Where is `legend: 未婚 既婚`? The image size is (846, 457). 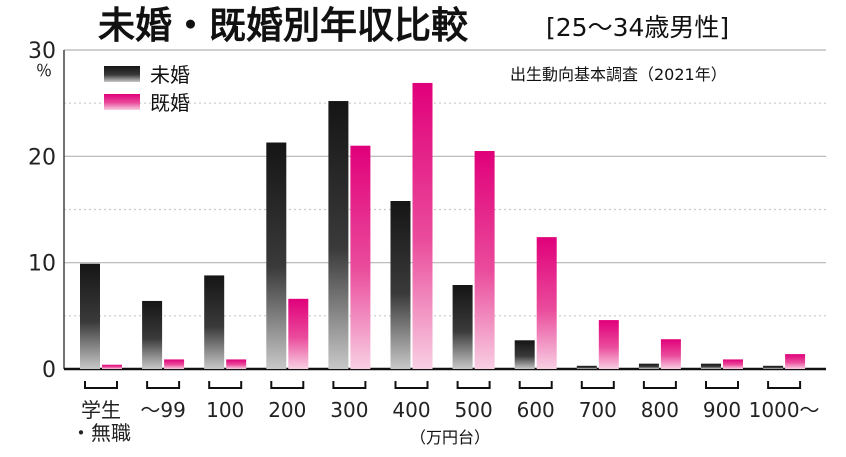 legend: 未婚 既婚 is located at coordinates (147, 89).